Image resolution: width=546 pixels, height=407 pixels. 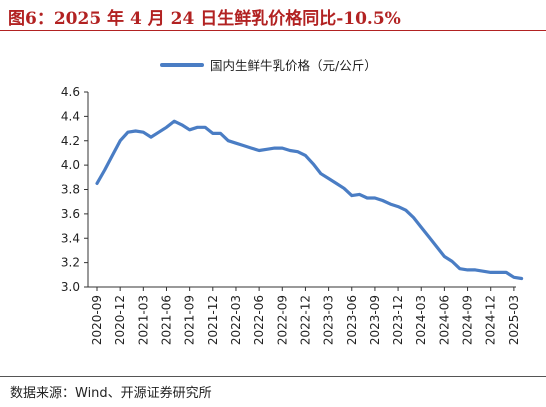 I want to click on y-tick-label: 3.4, so click(x=70, y=238).